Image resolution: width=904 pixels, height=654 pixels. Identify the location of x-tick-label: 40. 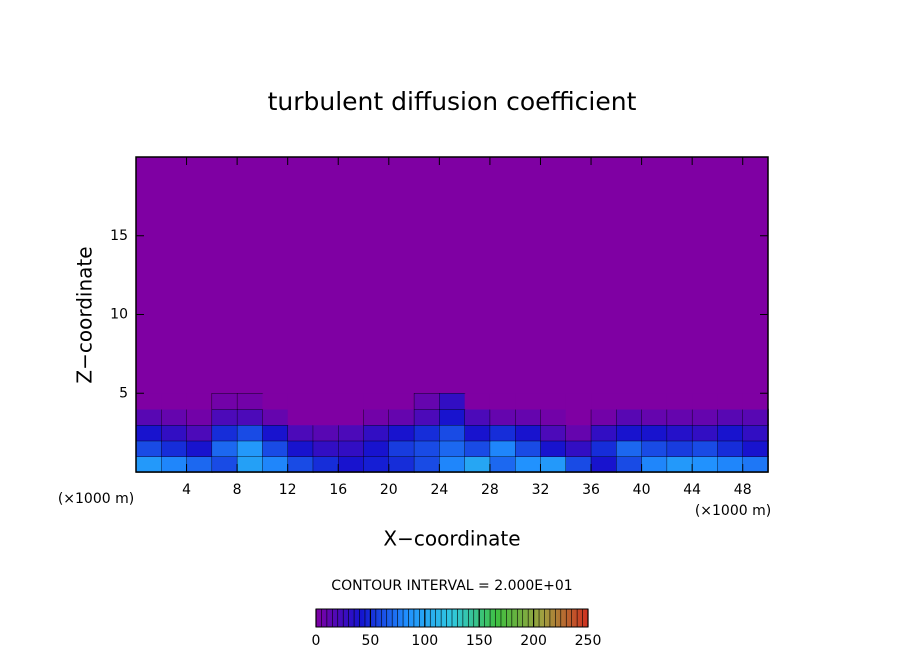
(642, 490).